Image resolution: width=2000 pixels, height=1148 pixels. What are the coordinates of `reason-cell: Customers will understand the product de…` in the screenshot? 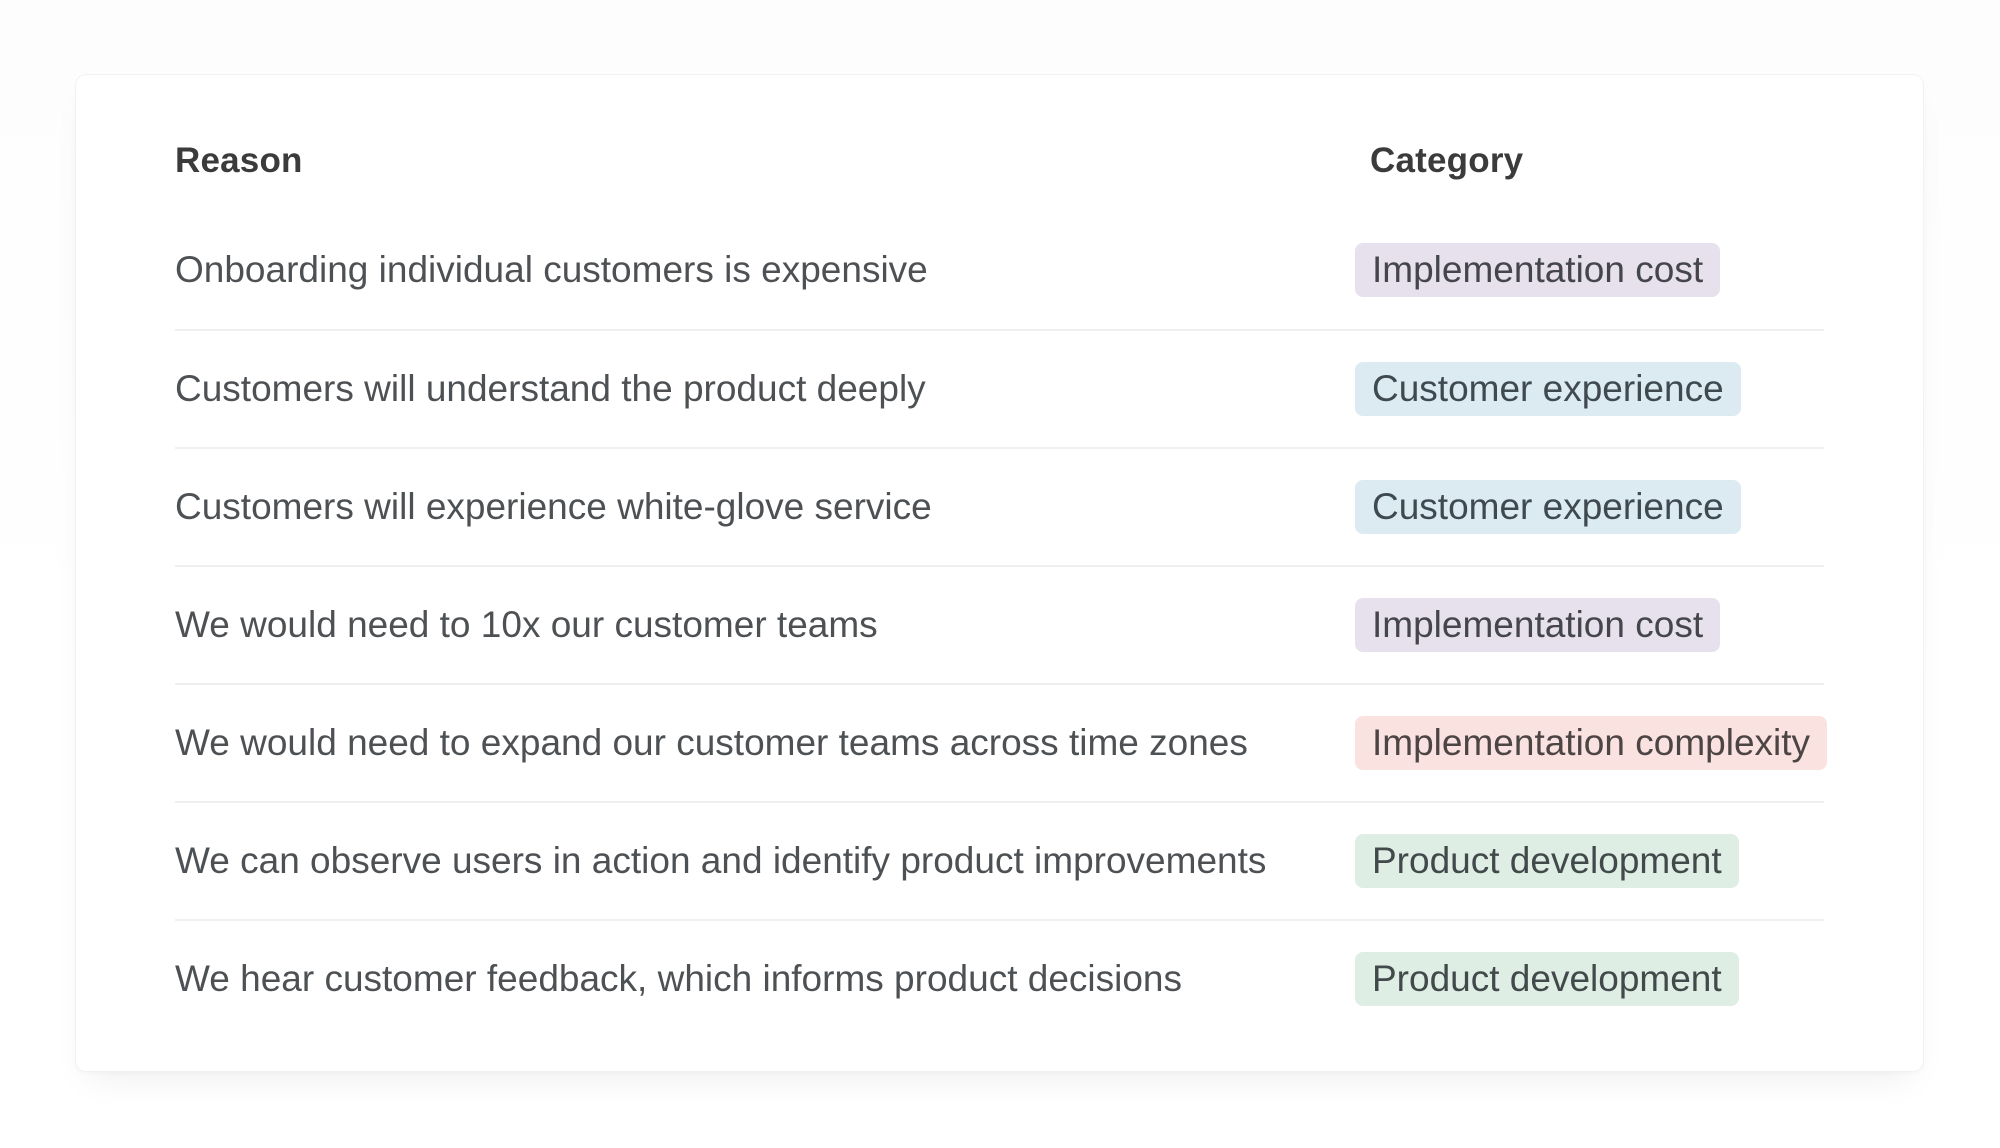 It's located at (550, 388).